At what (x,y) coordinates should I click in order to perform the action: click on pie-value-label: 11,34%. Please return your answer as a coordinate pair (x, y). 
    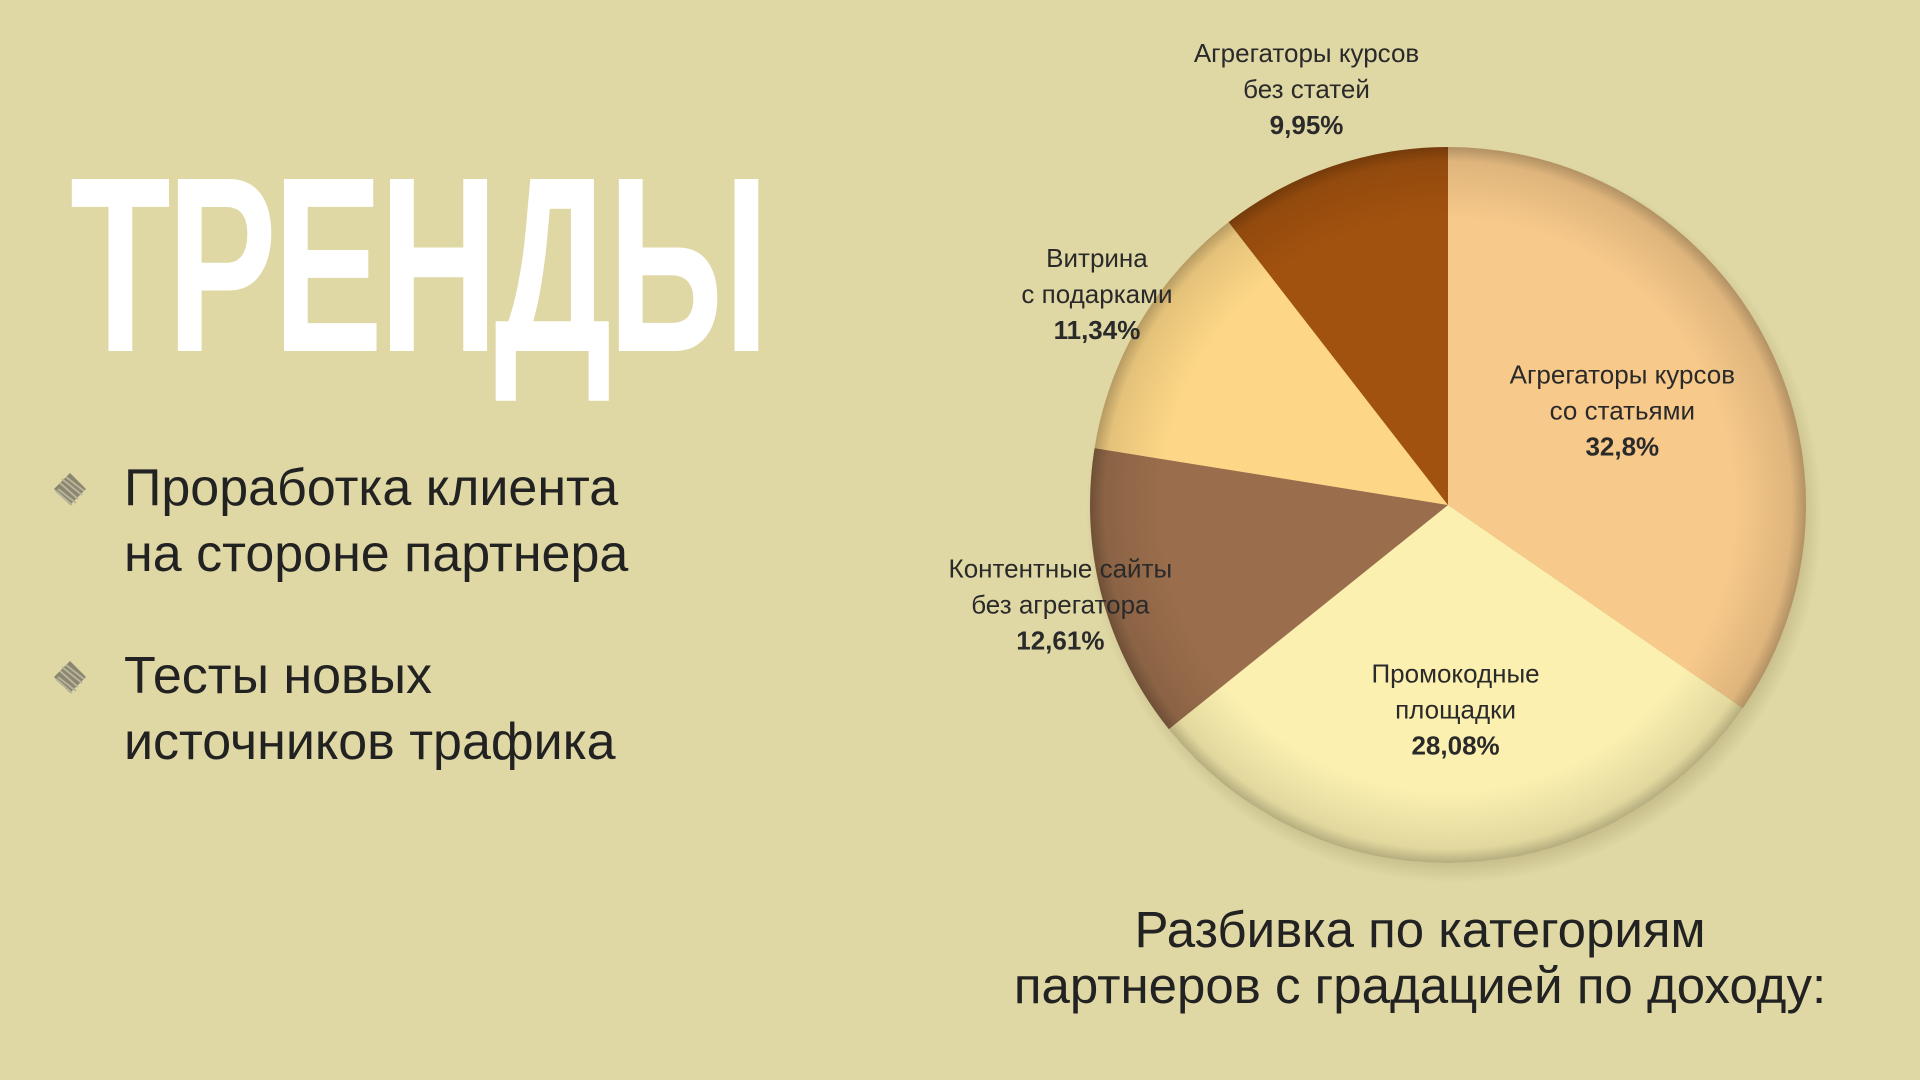
    Looking at the image, I should click on (1097, 330).